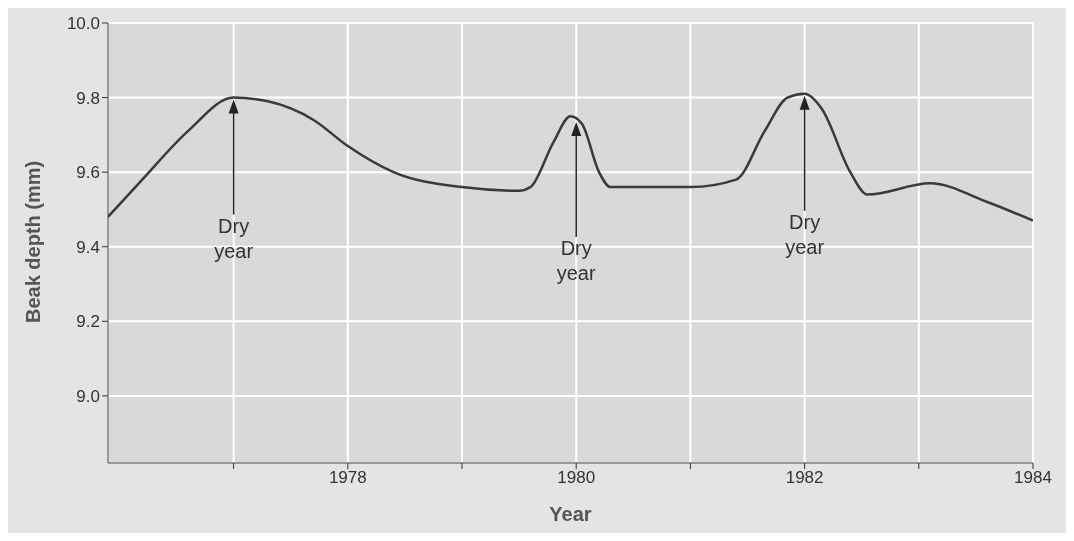  Describe the element at coordinates (88, 247) in the screenshot. I see `y-tick-label: 9.4` at that location.